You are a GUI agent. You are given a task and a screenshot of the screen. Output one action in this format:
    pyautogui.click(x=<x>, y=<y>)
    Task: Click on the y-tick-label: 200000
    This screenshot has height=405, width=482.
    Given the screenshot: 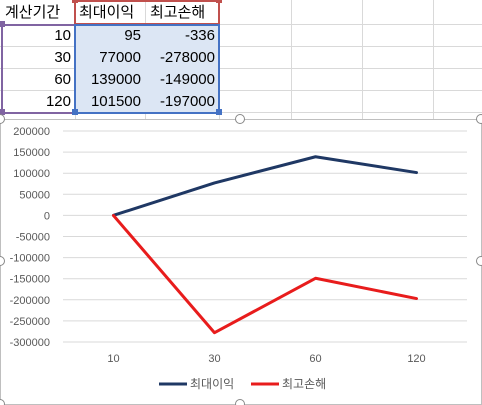 What is the action you would take?
    pyautogui.click(x=31, y=132)
    